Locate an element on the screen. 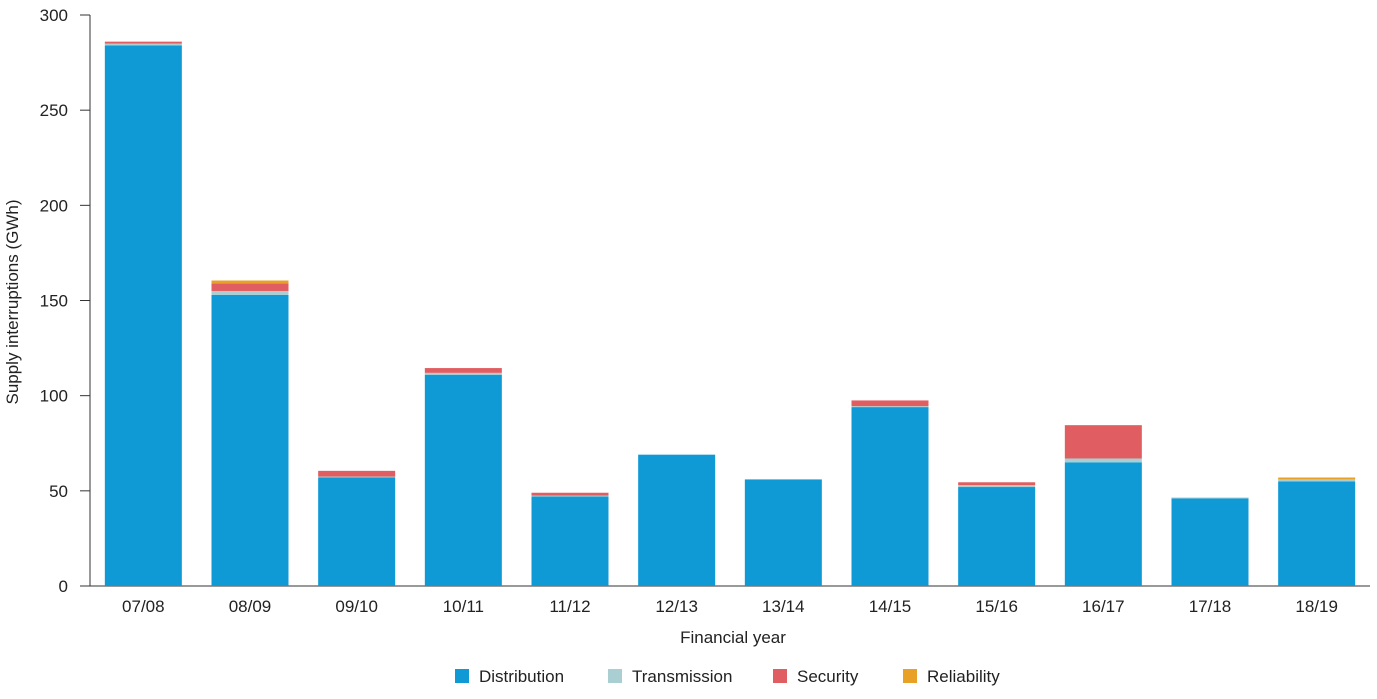 Image resolution: width=1377 pixels, height=699 pixels. x-tick-label: 14/15 is located at coordinates (890, 606).